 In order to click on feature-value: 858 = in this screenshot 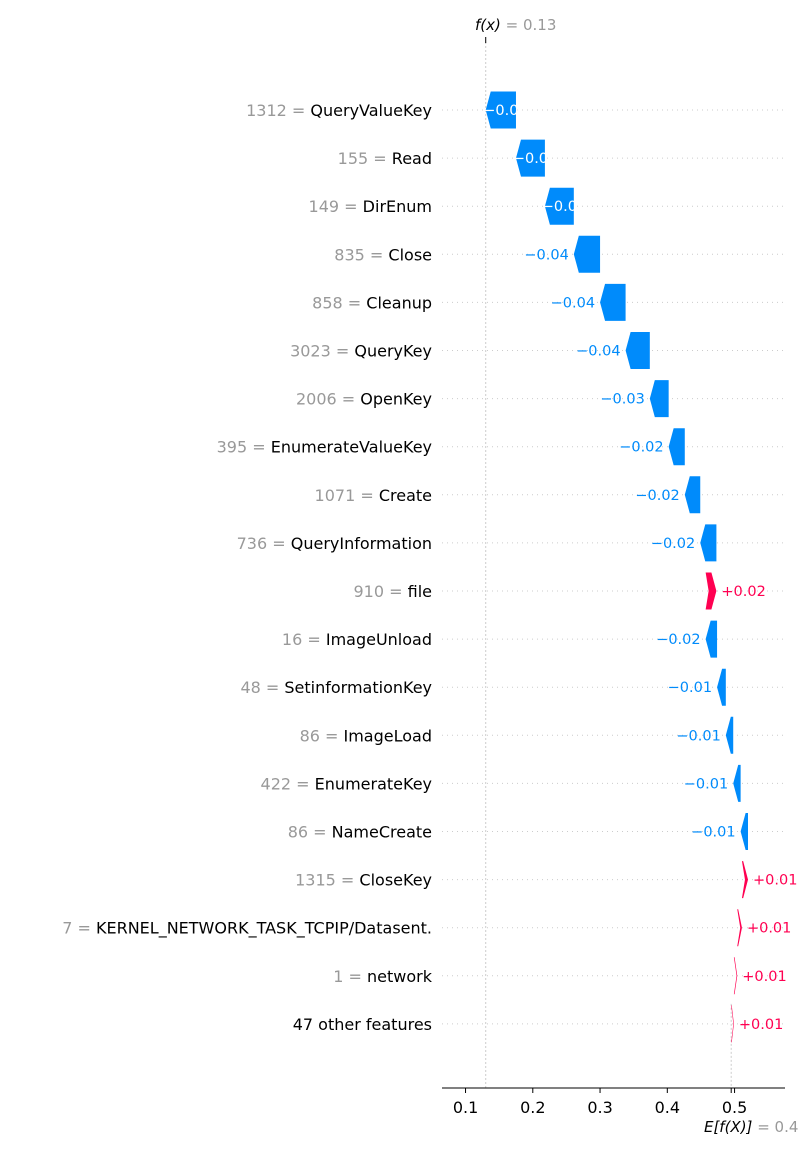, I will do `click(339, 302)`.